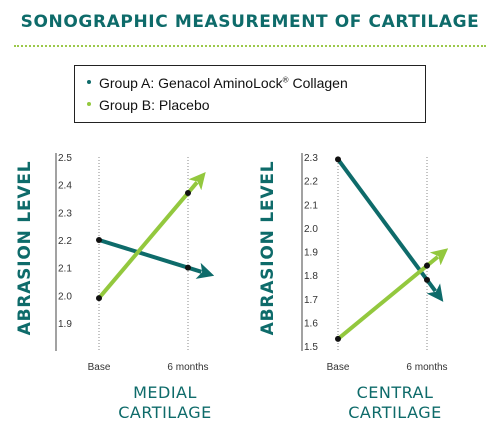 Image resolution: width=500 pixels, height=444 pixels. Describe the element at coordinates (311, 158) in the screenshot. I see `central-ytick-label: 2.3` at that location.